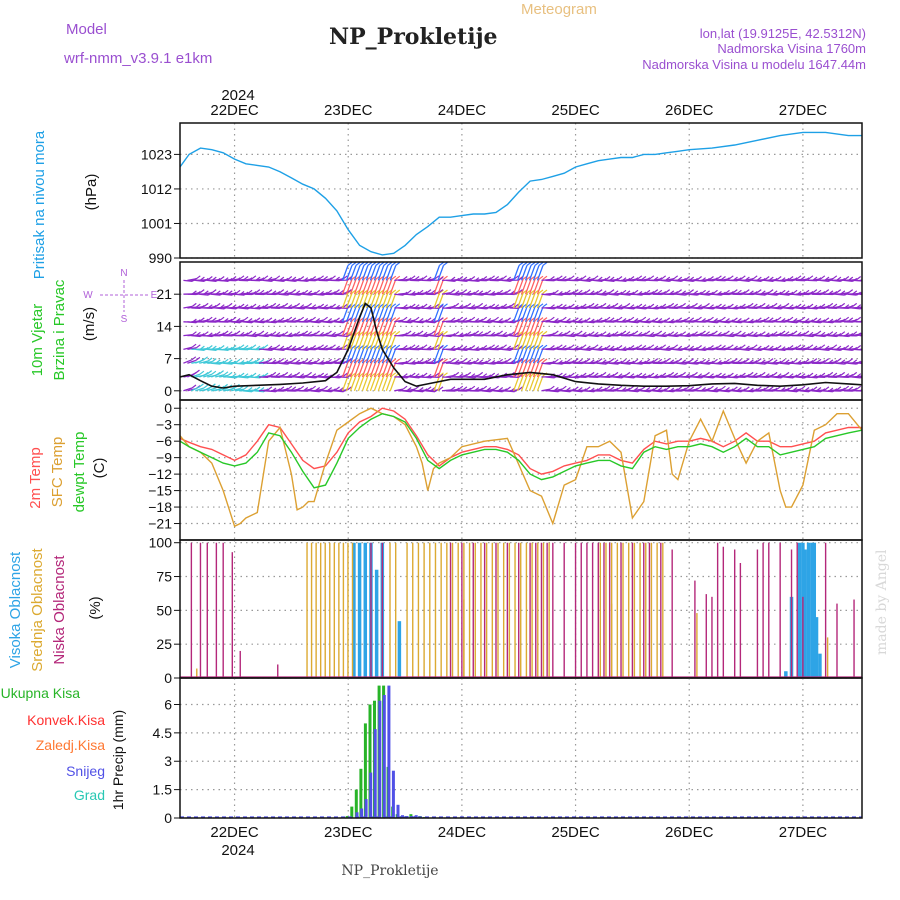  Describe the element at coordinates (160, 524) in the screenshot. I see `ytick-label: −21` at that location.